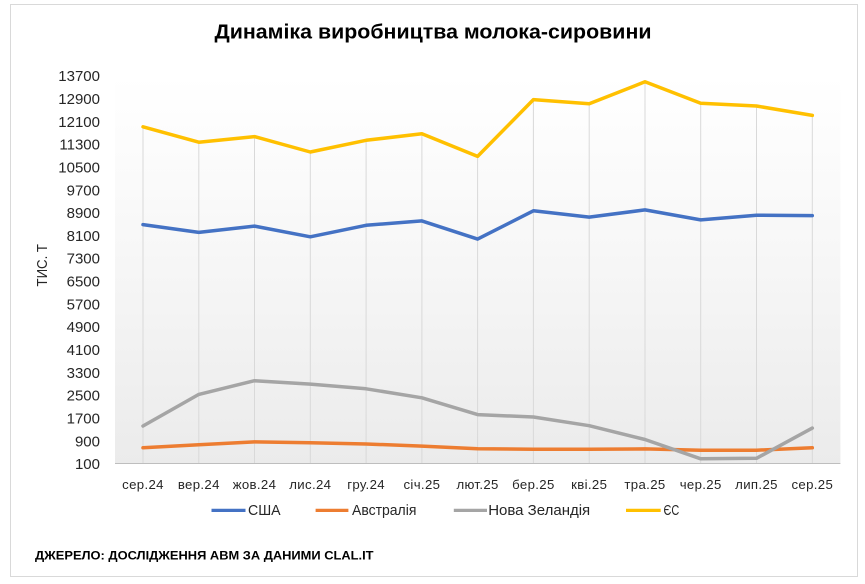 Image resolution: width=865 pixels, height=584 pixels. What do you see at coordinates (539, 510) in the screenshot?
I see `svg-text: Нова Зеландія` at bounding box center [539, 510].